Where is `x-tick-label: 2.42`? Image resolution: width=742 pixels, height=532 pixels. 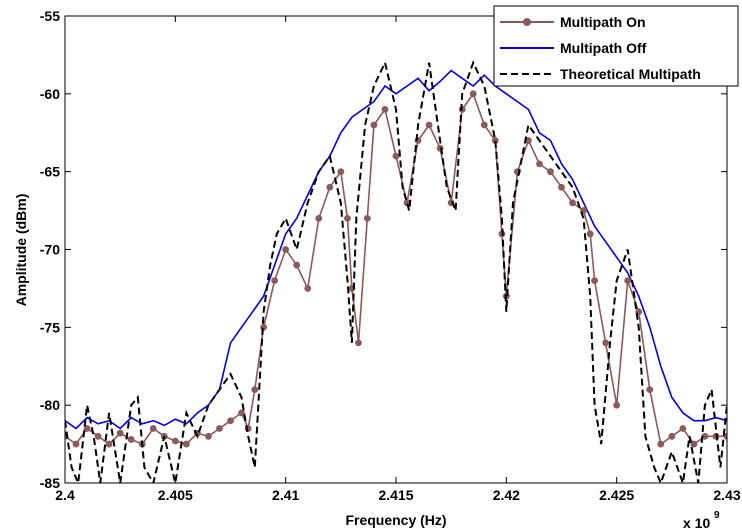
x-tick-label: 2.42 is located at coordinates (506, 495).